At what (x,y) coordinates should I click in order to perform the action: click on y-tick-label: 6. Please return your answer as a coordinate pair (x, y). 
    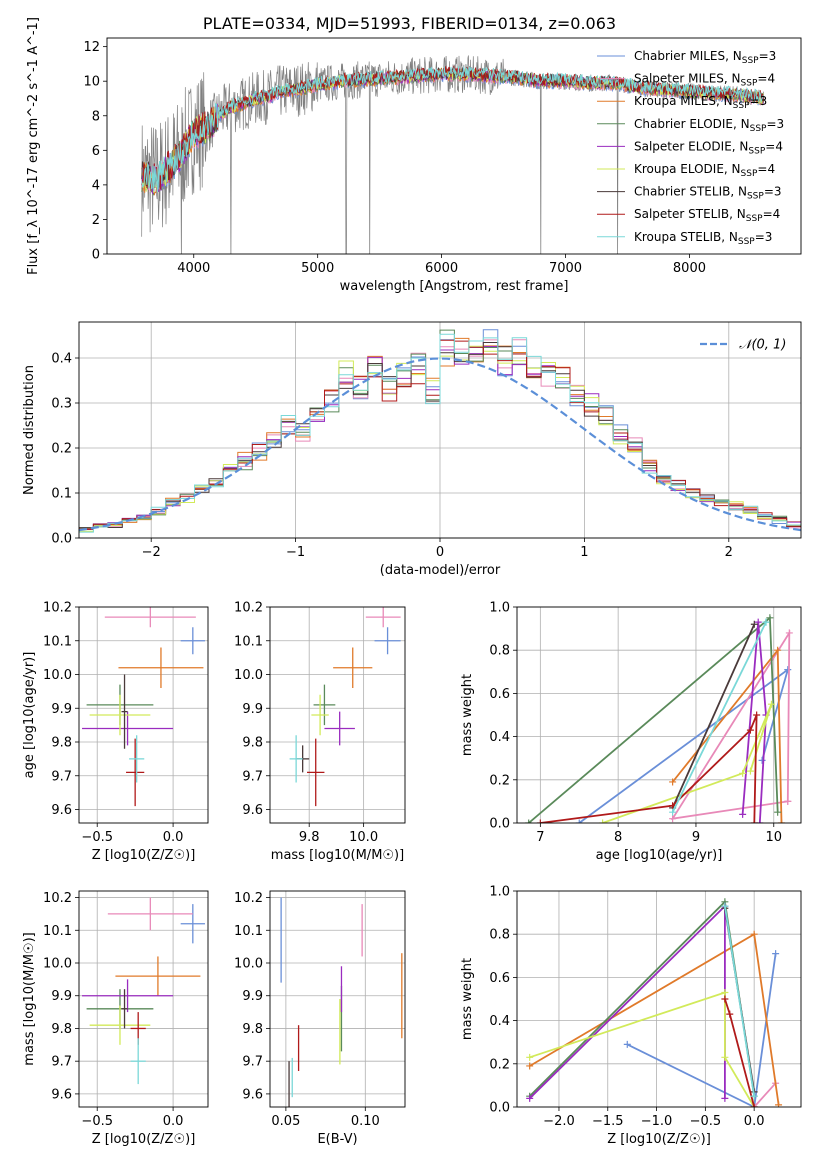
    Looking at the image, I should click on (96, 151).